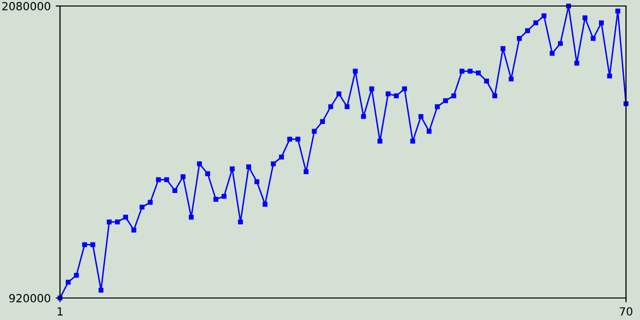 The height and width of the screenshot is (320, 640). What do you see at coordinates (60, 311) in the screenshot?
I see `x-tick-label: 1` at bounding box center [60, 311].